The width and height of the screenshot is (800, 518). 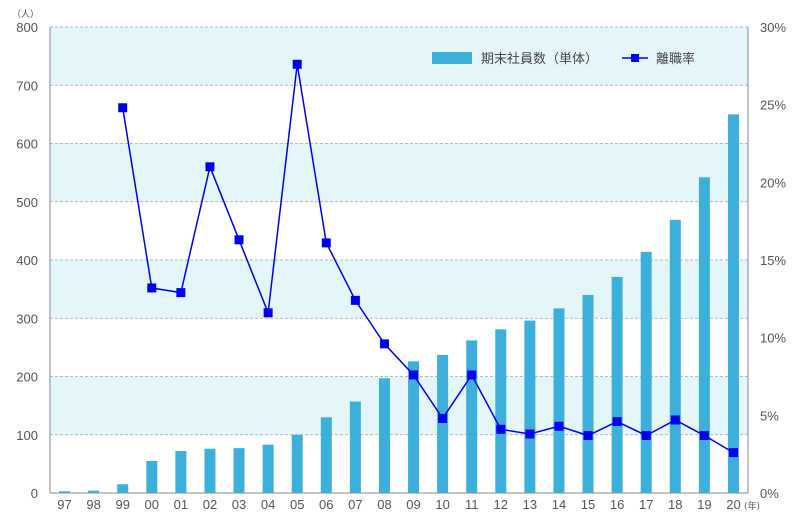 I want to click on legend-bar-label: 期末社員数（単体）, so click(x=539, y=59).